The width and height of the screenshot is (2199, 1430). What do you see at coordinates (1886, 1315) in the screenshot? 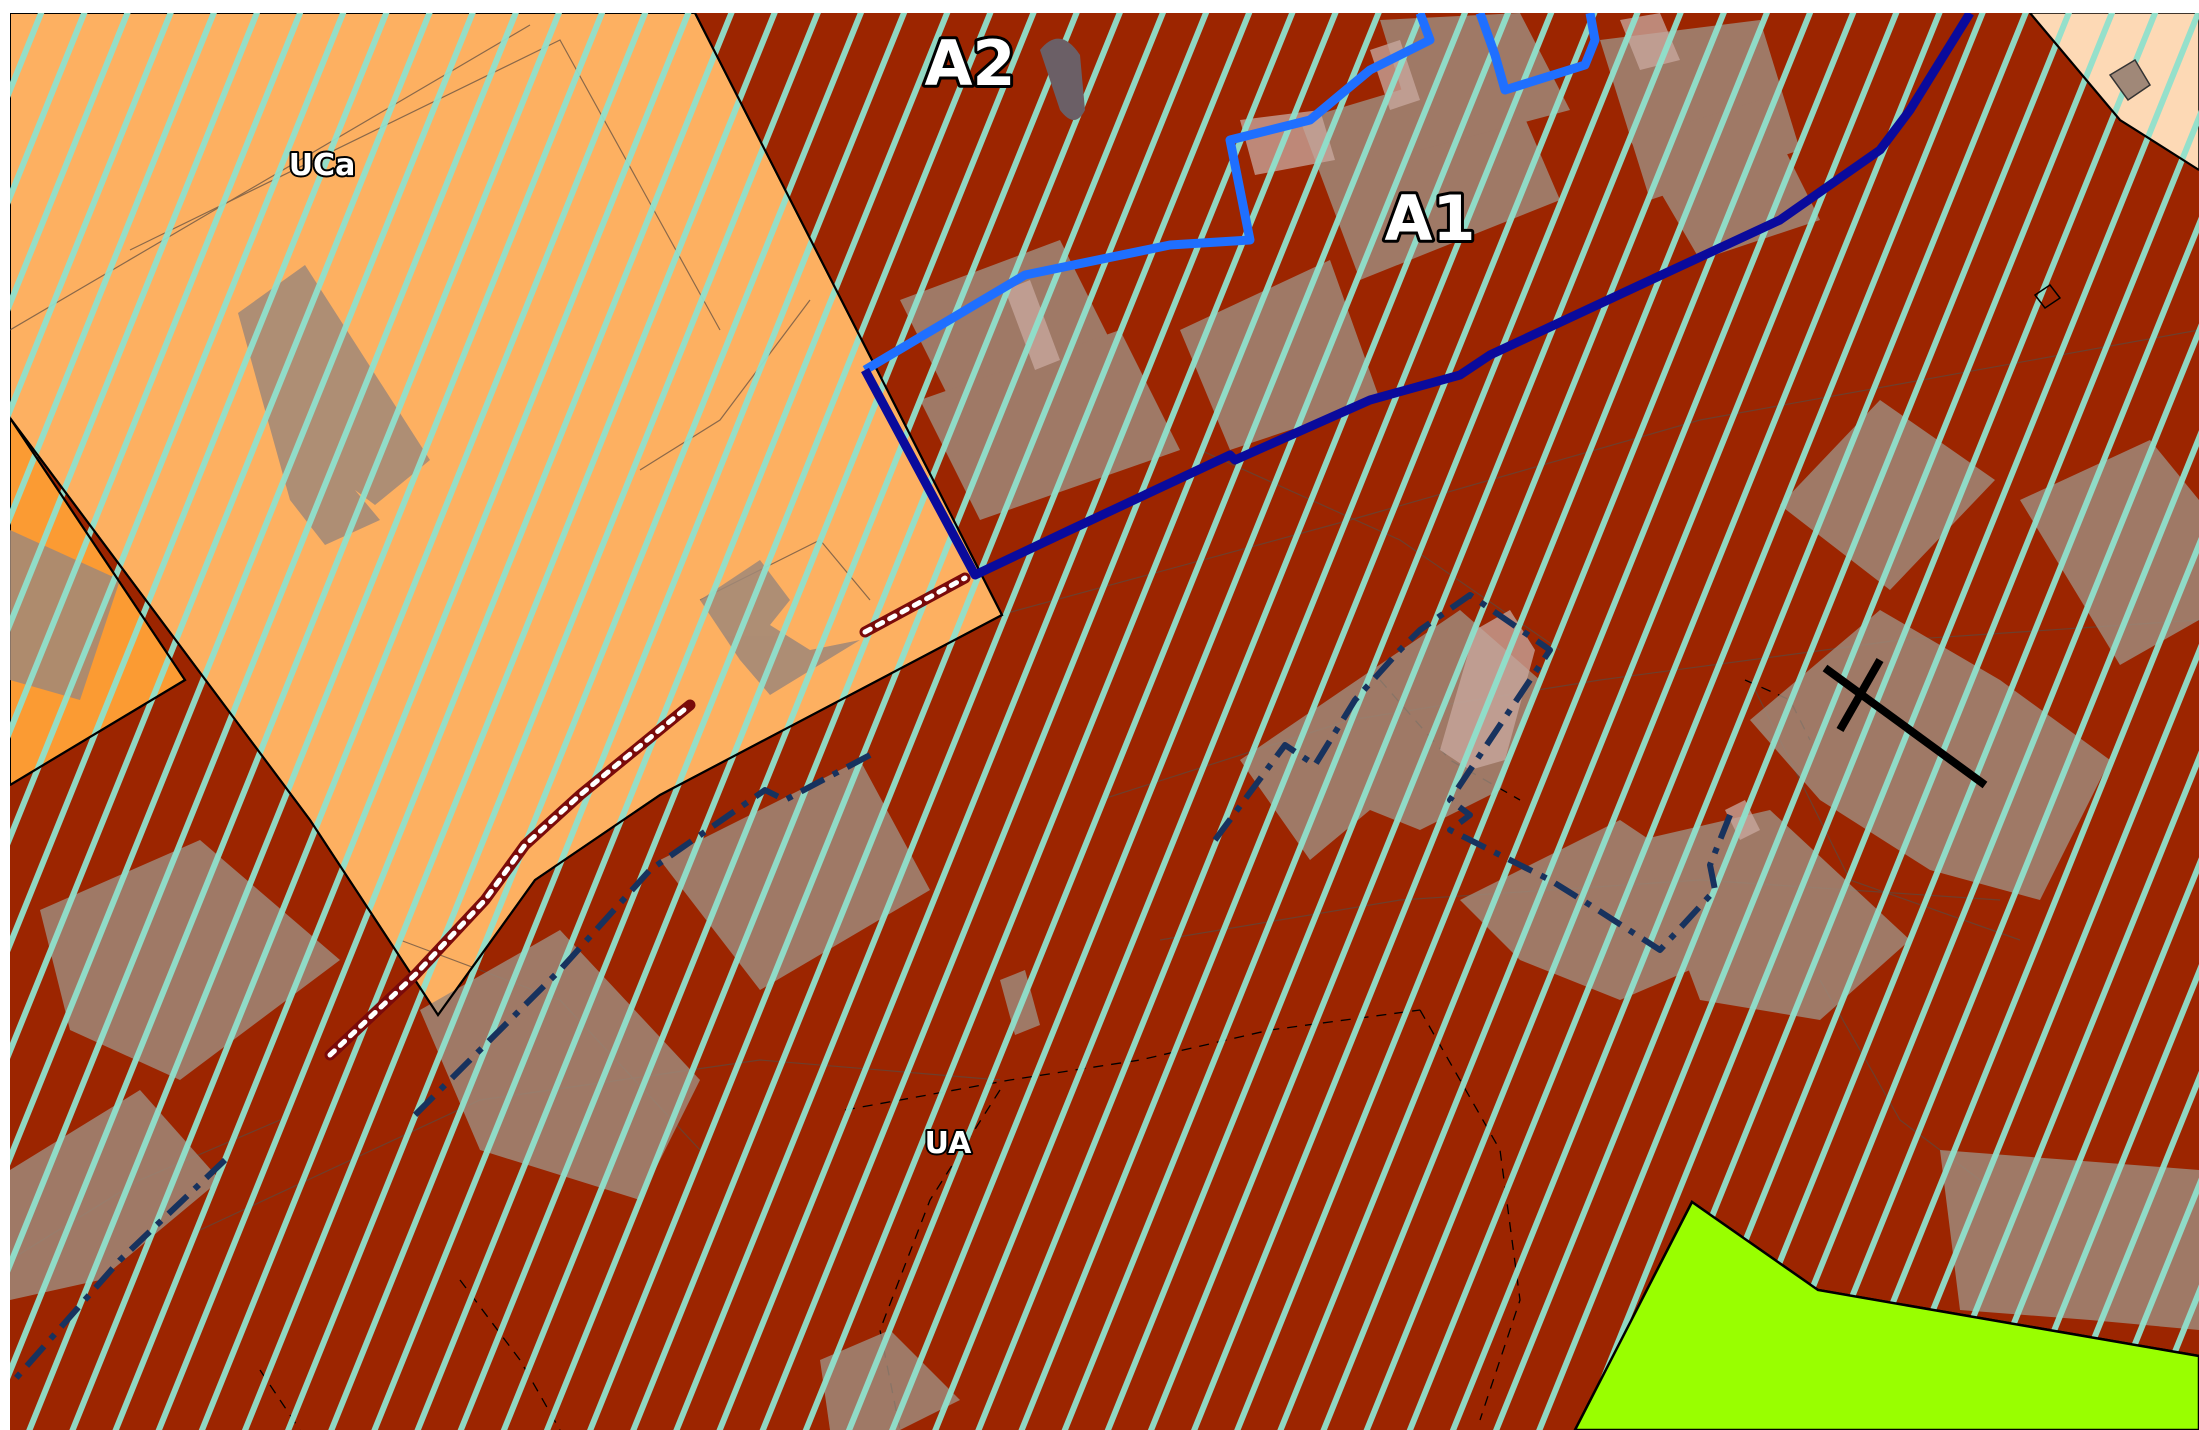
I see `green-area-top` at bounding box center [1886, 1315].